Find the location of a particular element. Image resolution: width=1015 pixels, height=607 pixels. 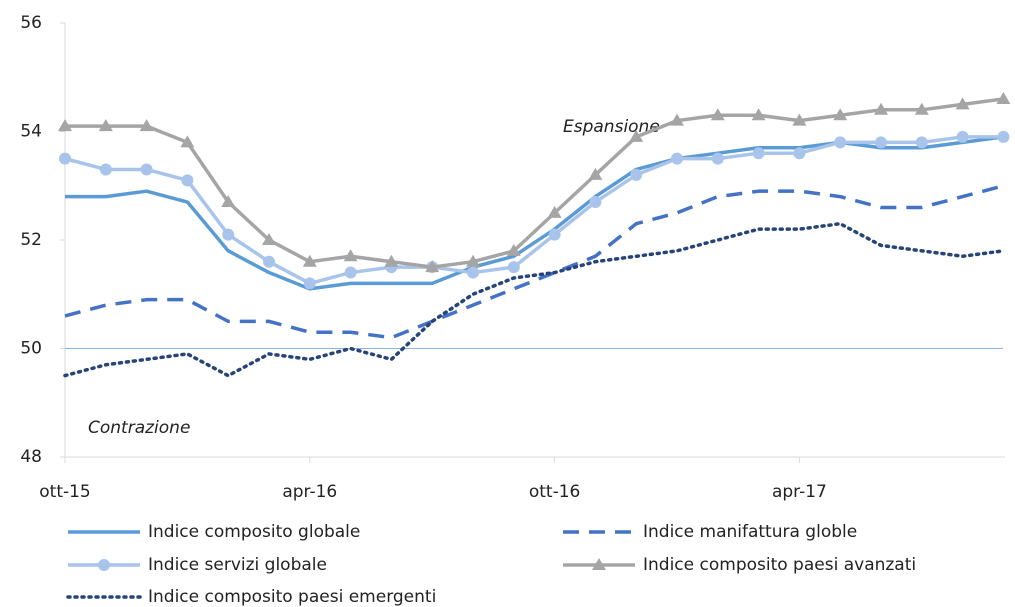

y-tick-label: 56 is located at coordinates (31, 23).